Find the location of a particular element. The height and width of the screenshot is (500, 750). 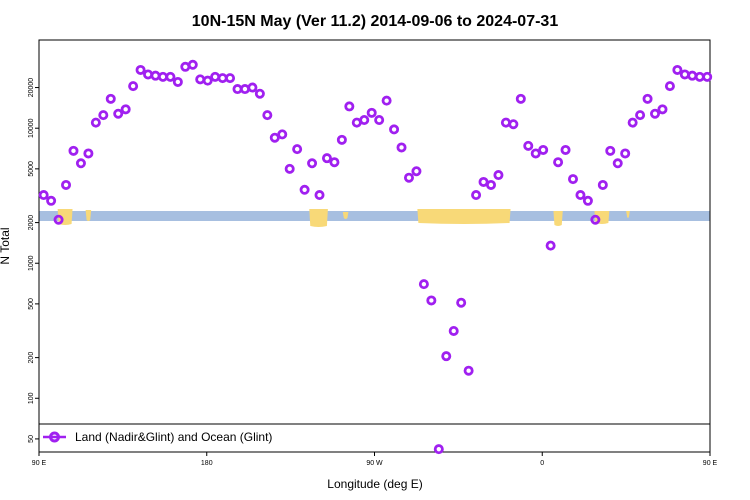

map-strip is located at coordinates (374, 218).